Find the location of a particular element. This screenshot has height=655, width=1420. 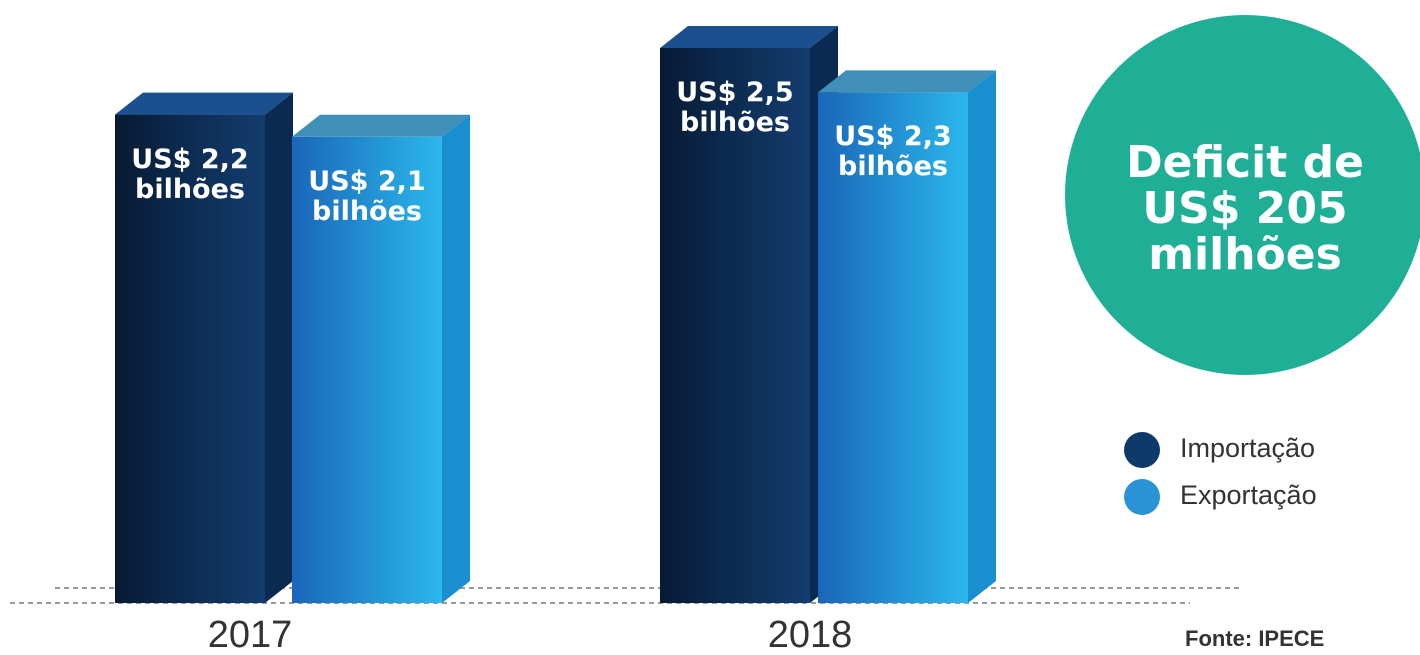

legend-label: Importação is located at coordinates (1248, 448).